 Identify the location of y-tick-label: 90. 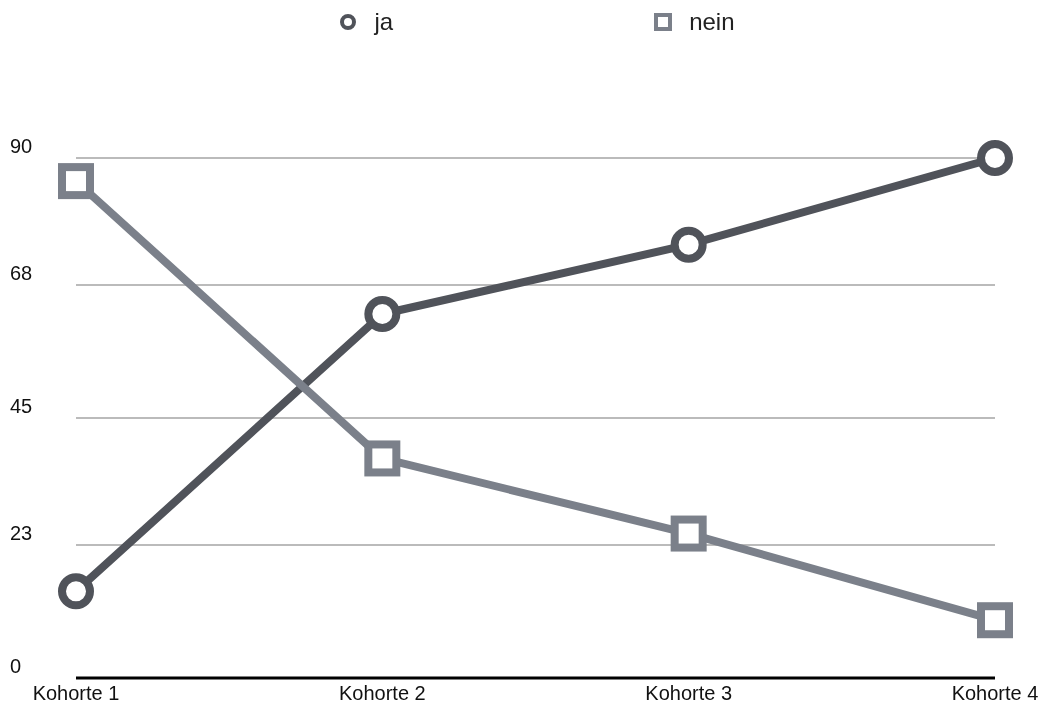
(21, 146).